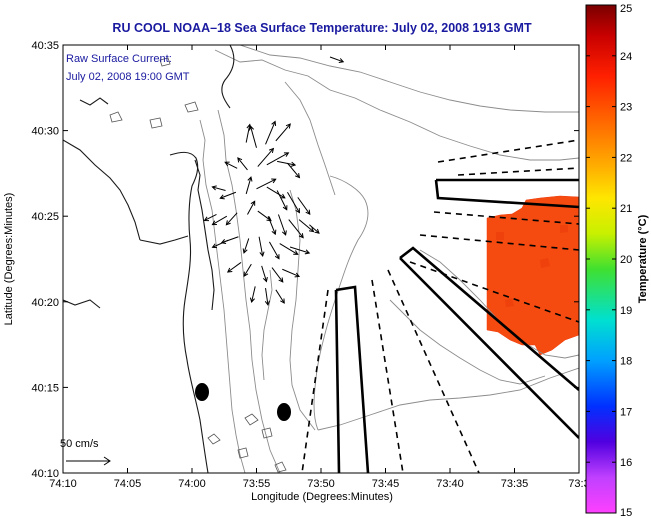  I want to click on y-tick-label: 40:25, so click(45, 217).